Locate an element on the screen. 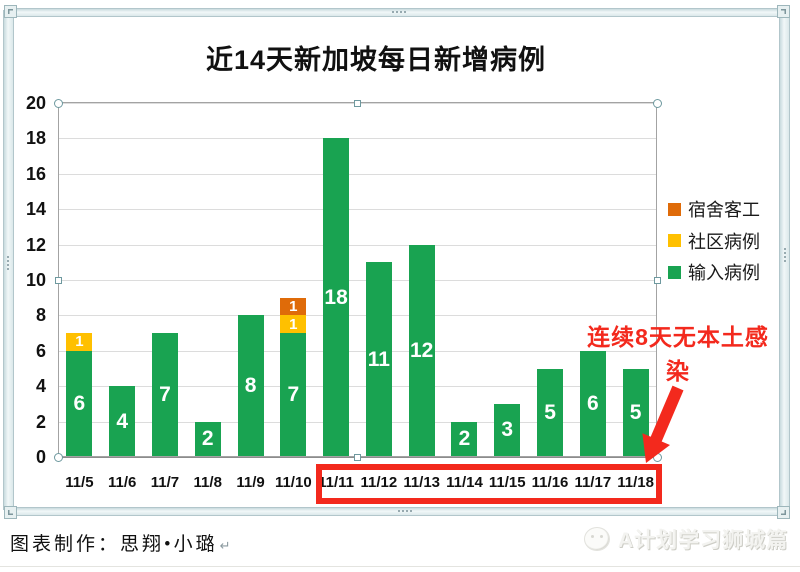 The width and height of the screenshot is (800, 572). x-tick-label: 11/18 is located at coordinates (635, 482).